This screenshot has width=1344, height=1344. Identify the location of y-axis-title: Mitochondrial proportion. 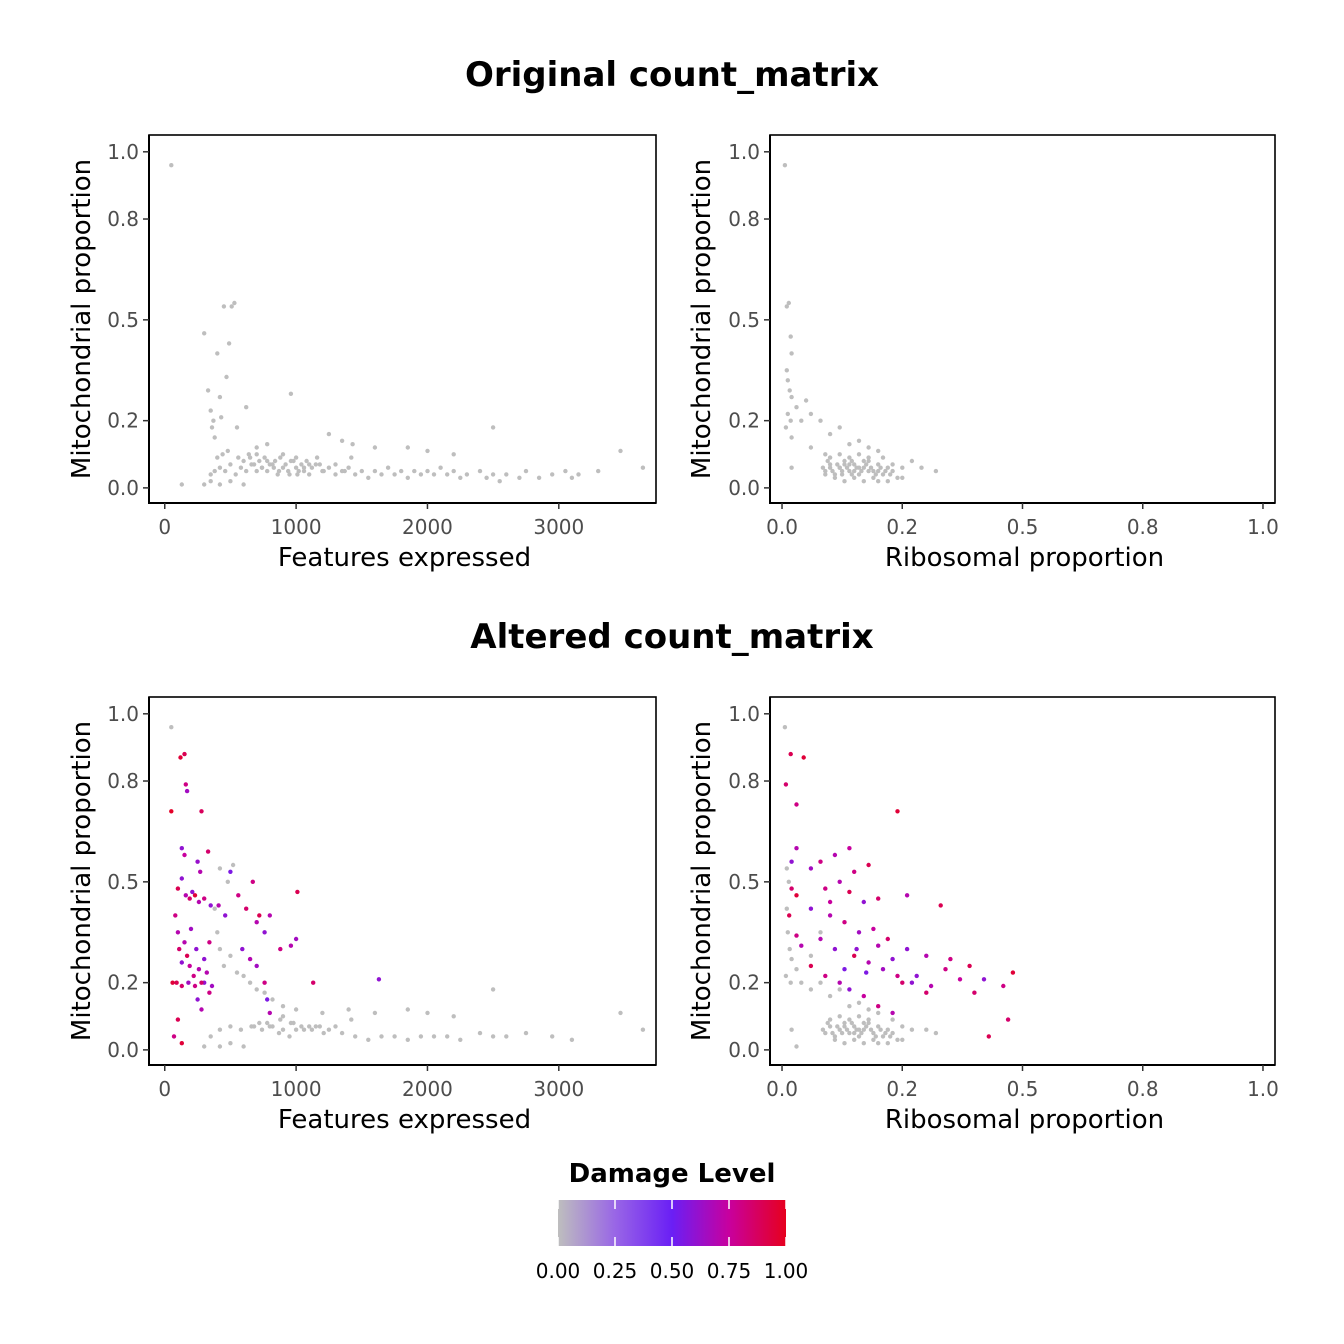
(702, 881).